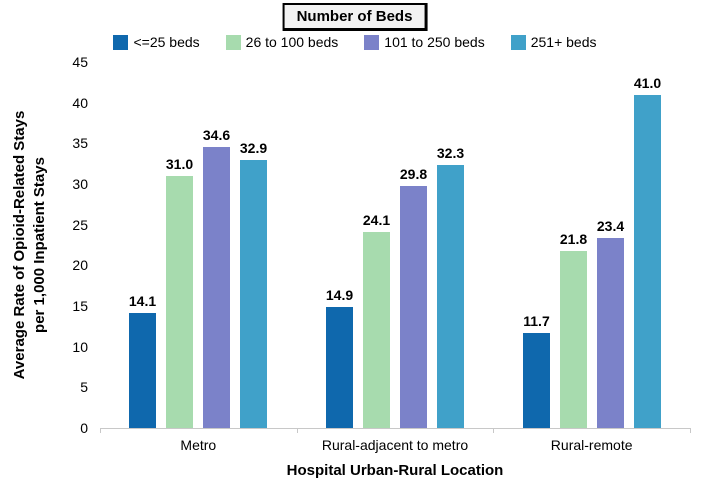 Image resolution: width=710 pixels, height=496 pixels. What do you see at coordinates (450, 153) in the screenshot?
I see `bar-value-label: 32.3` at bounding box center [450, 153].